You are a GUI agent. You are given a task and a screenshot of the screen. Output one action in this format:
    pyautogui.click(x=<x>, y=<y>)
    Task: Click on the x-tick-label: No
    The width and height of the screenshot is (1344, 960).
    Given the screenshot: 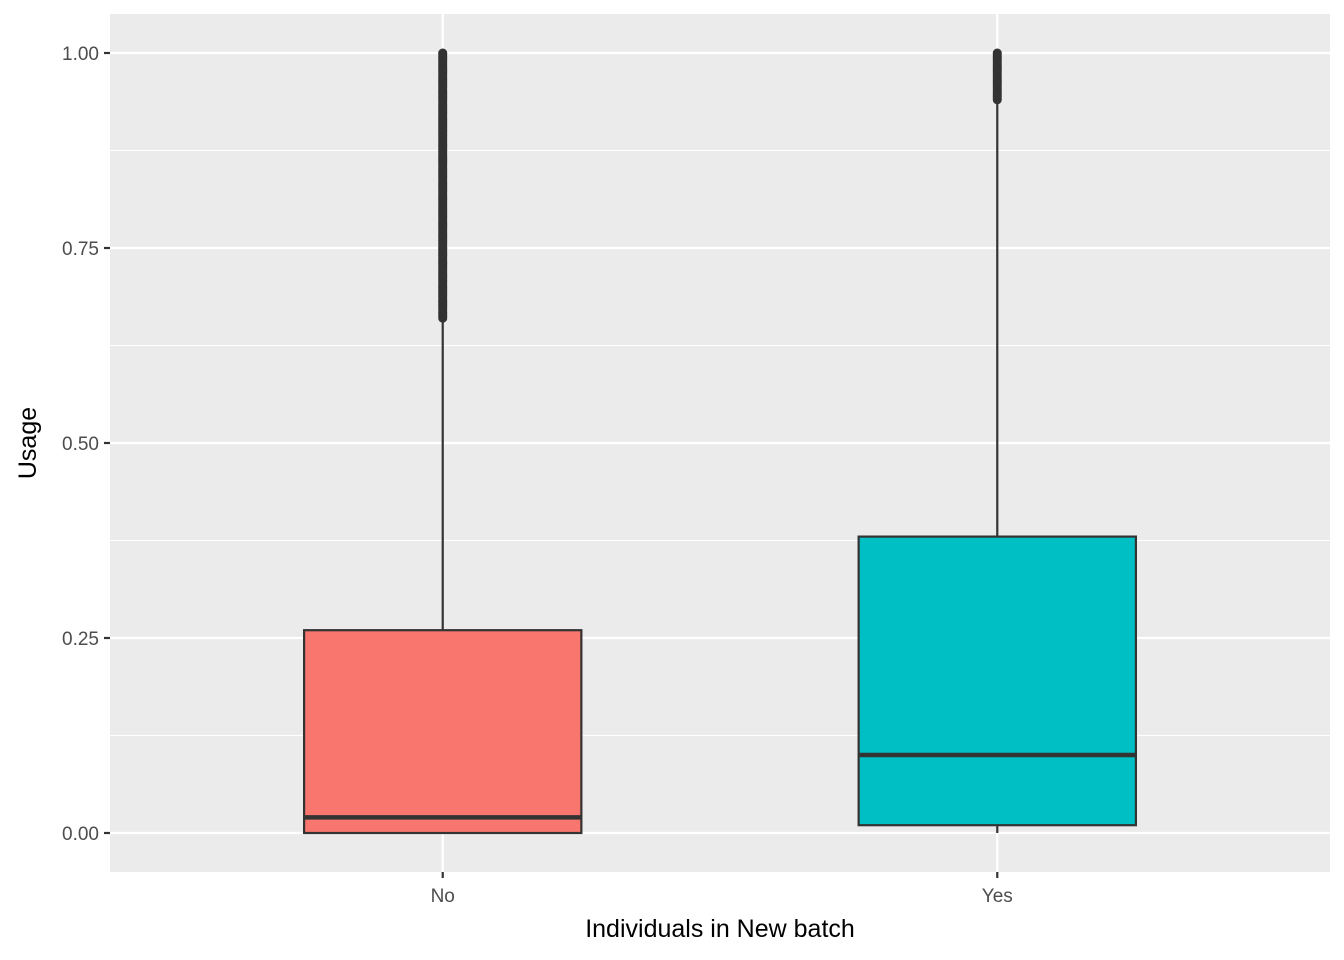 What is the action you would take?
    pyautogui.click(x=443, y=896)
    